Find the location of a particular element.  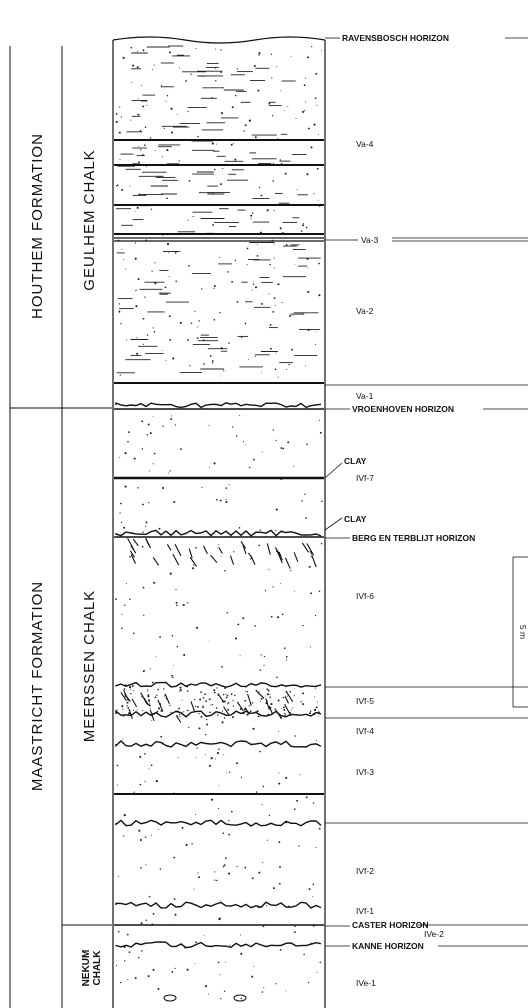

litho-hardground is located at coordinates (218, 684).